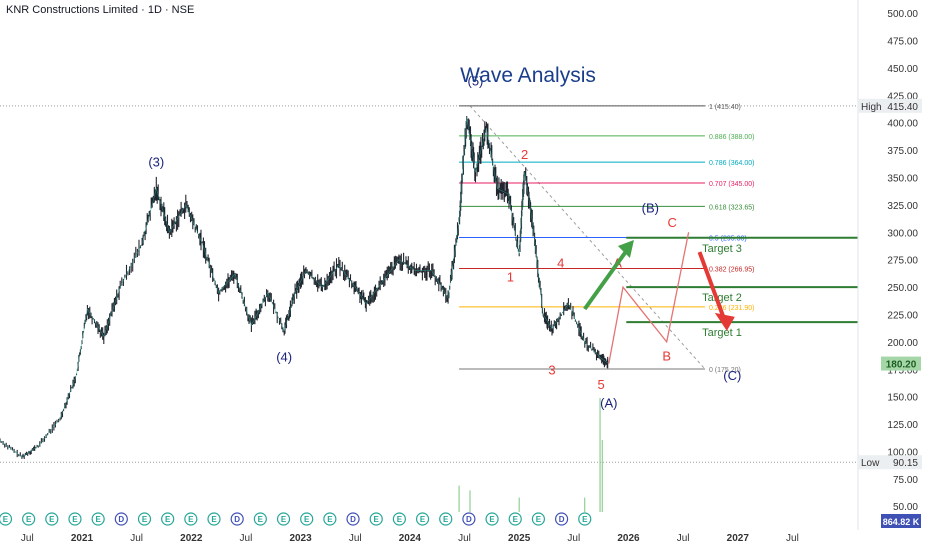 The image size is (932, 555). Describe the element at coordinates (649, 298) in the screenshot. I see `abc-projection-path` at that location.